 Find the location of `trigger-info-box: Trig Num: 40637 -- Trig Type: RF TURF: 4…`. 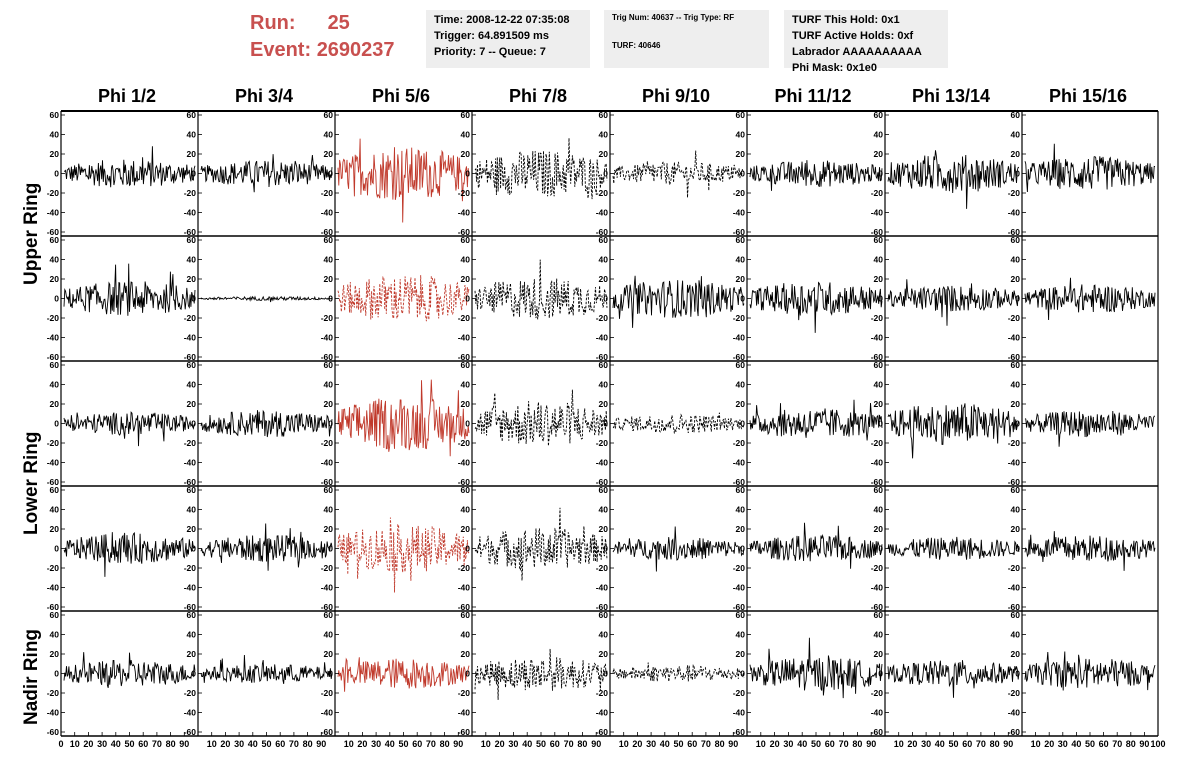

trigger-info-box: Trig Num: 40637 -- Trig Type: RF TURF: 4… is located at coordinates (686, 39).